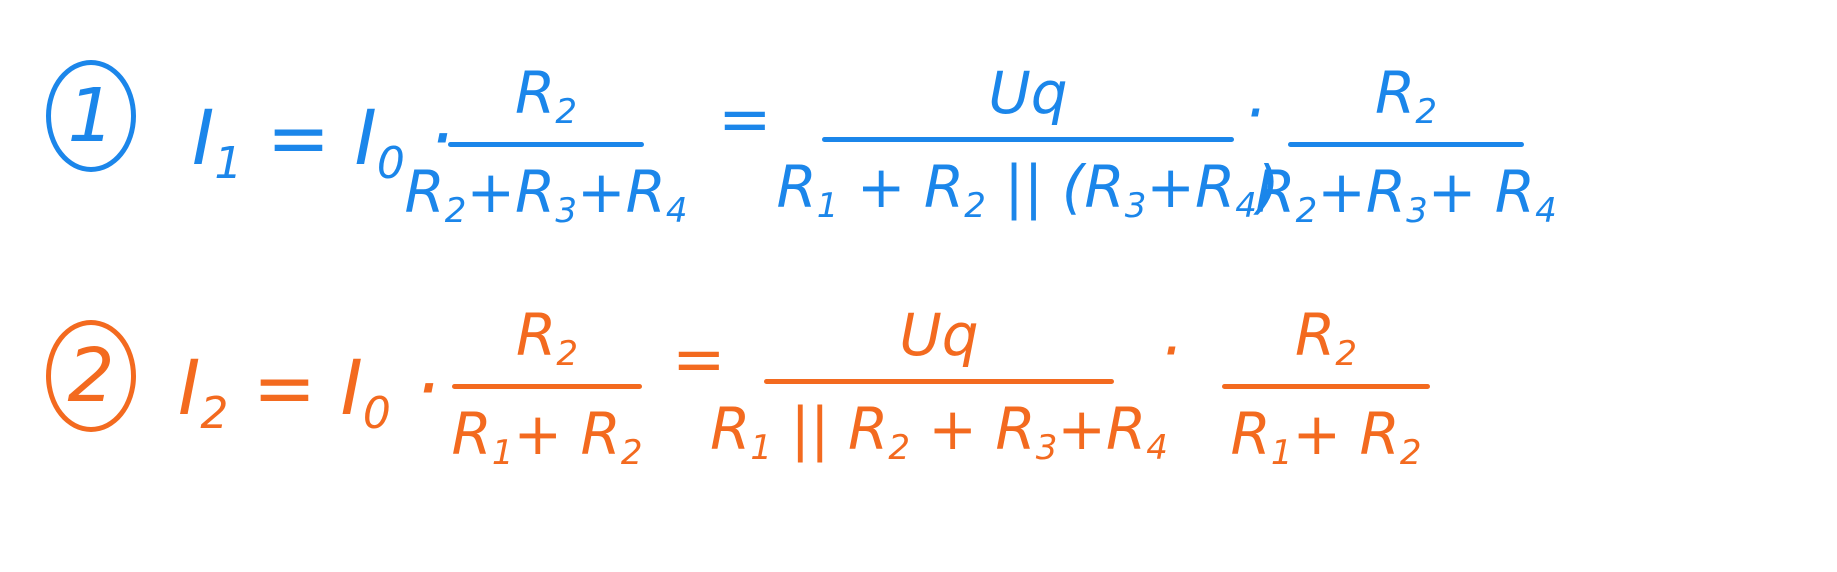 This screenshot has width=1837, height=572. What do you see at coordinates (1406, 195) in the screenshot?
I see `denominator: R2+R3+ R4` at bounding box center [1406, 195].